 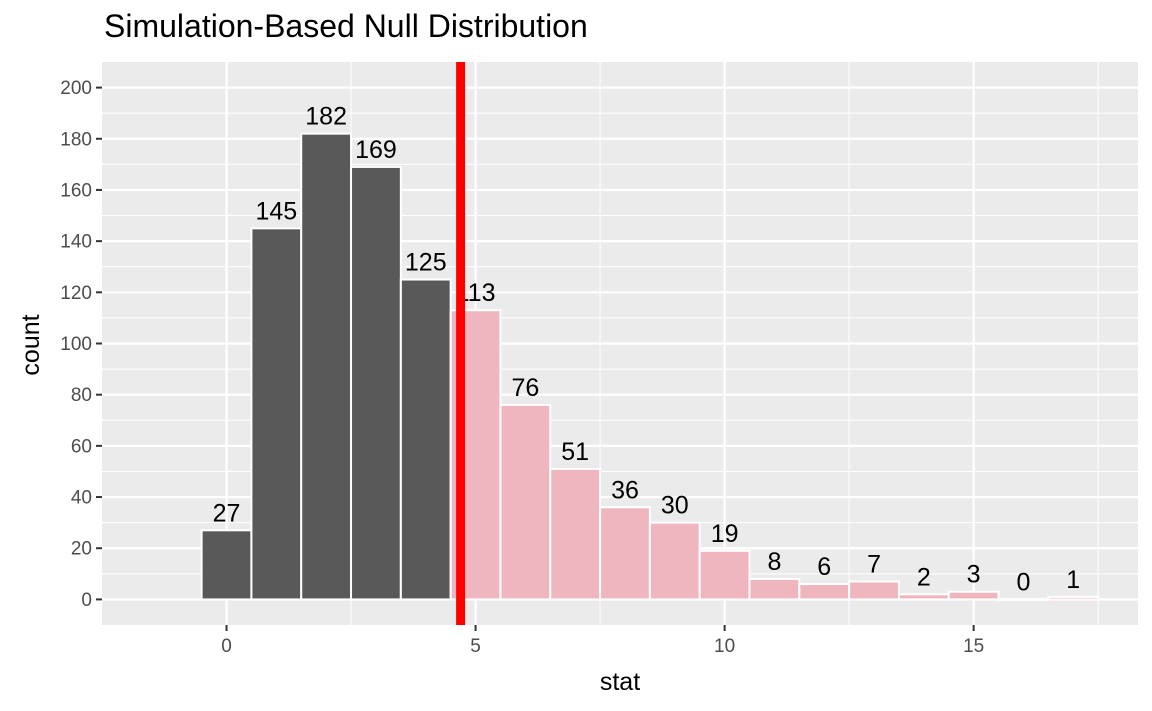 What do you see at coordinates (81, 549) in the screenshot?
I see `y-tick-label: 20` at bounding box center [81, 549].